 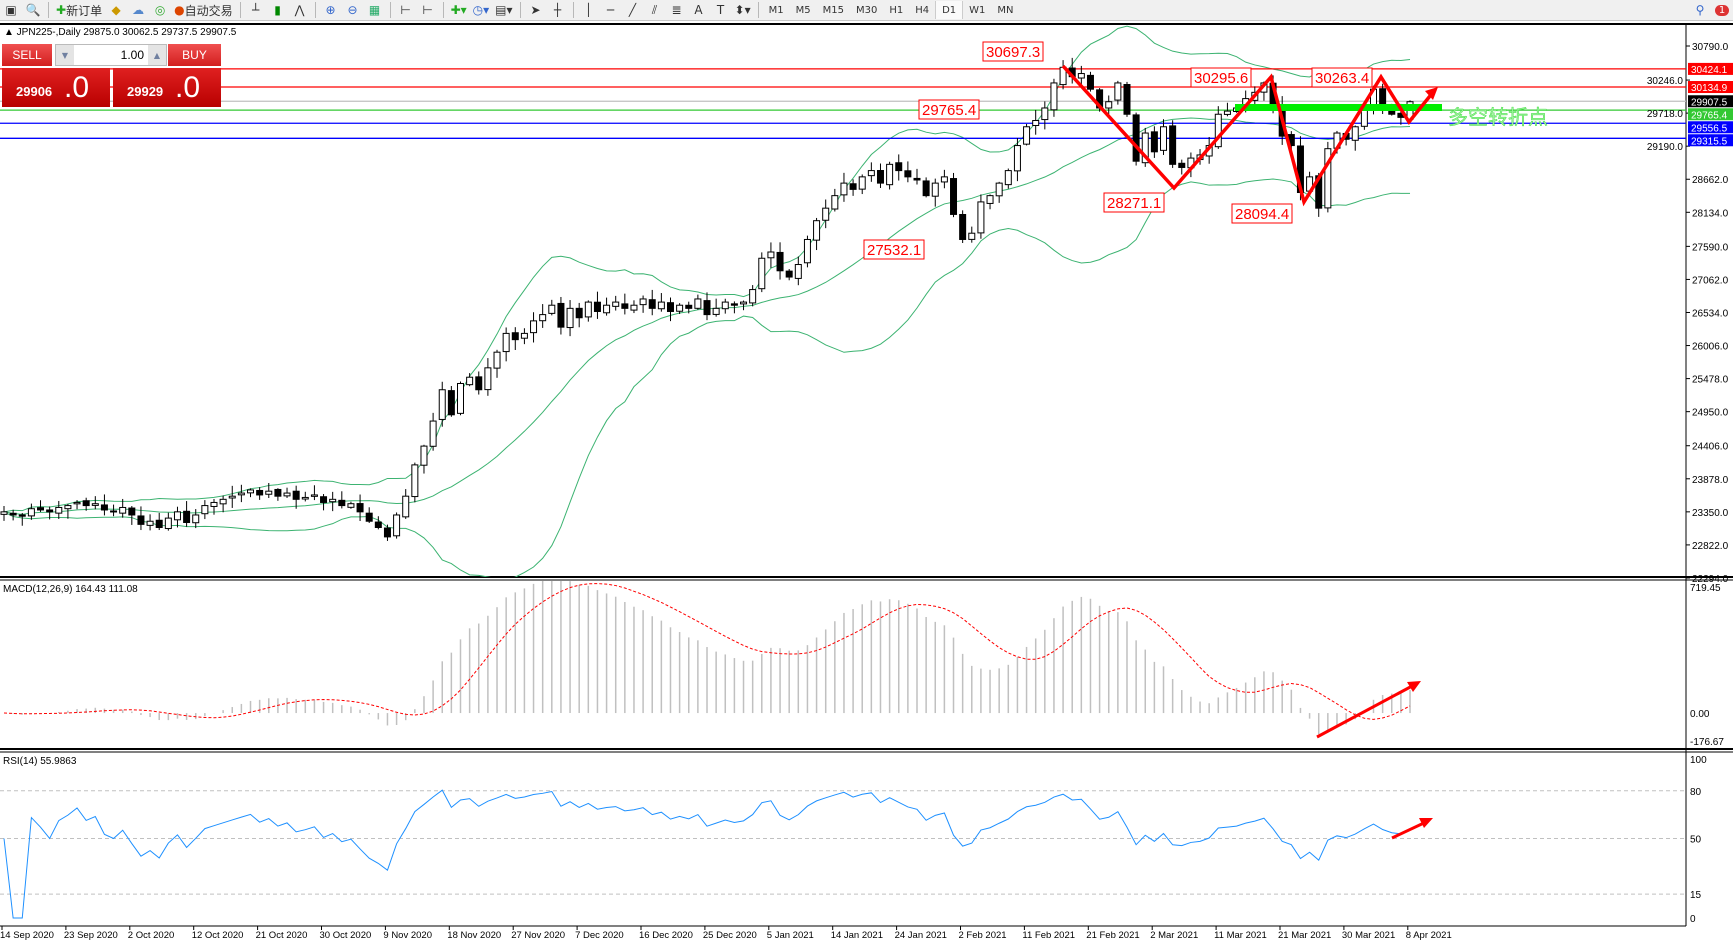 What do you see at coordinates (1722, 10) in the screenshot?
I see `notification-badge: 1` at bounding box center [1722, 10].